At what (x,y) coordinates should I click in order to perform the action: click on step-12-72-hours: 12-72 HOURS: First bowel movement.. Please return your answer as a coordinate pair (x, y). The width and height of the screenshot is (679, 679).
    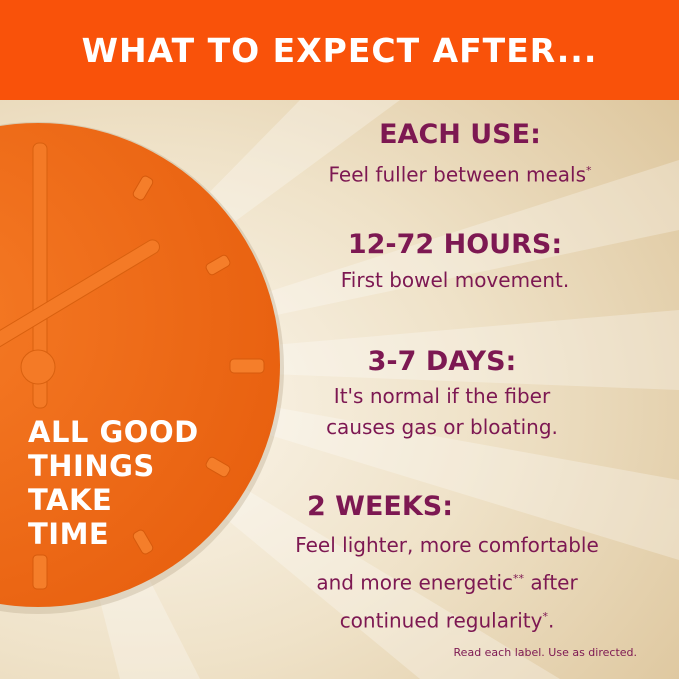
    Looking at the image, I should click on (455, 262).